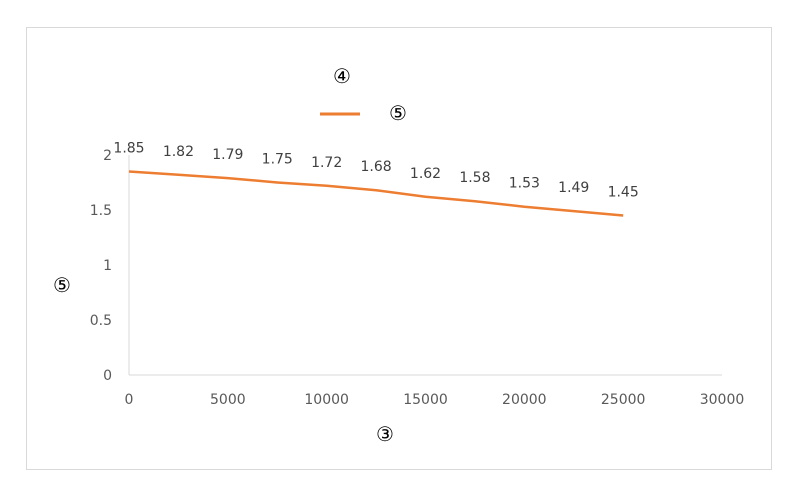  Describe the element at coordinates (178, 152) in the screenshot. I see `data-label: 1.82` at that location.